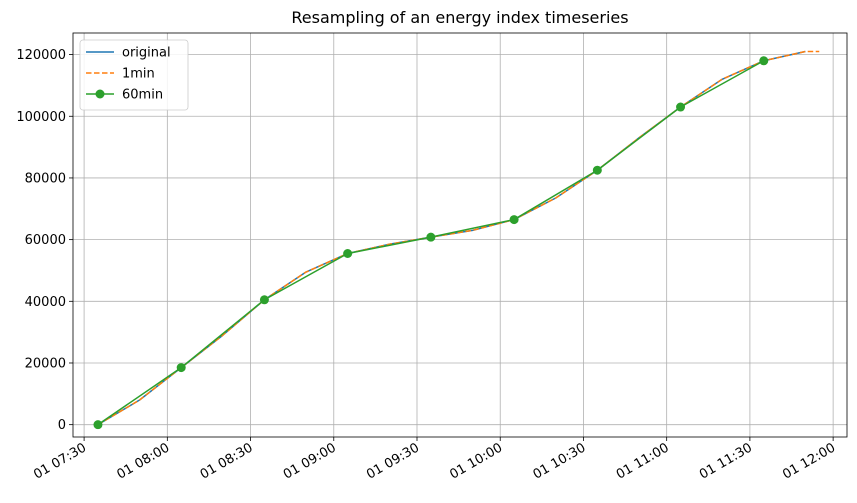  What do you see at coordinates (45, 240) in the screenshot?
I see `y-tick-label: 60000` at bounding box center [45, 240].